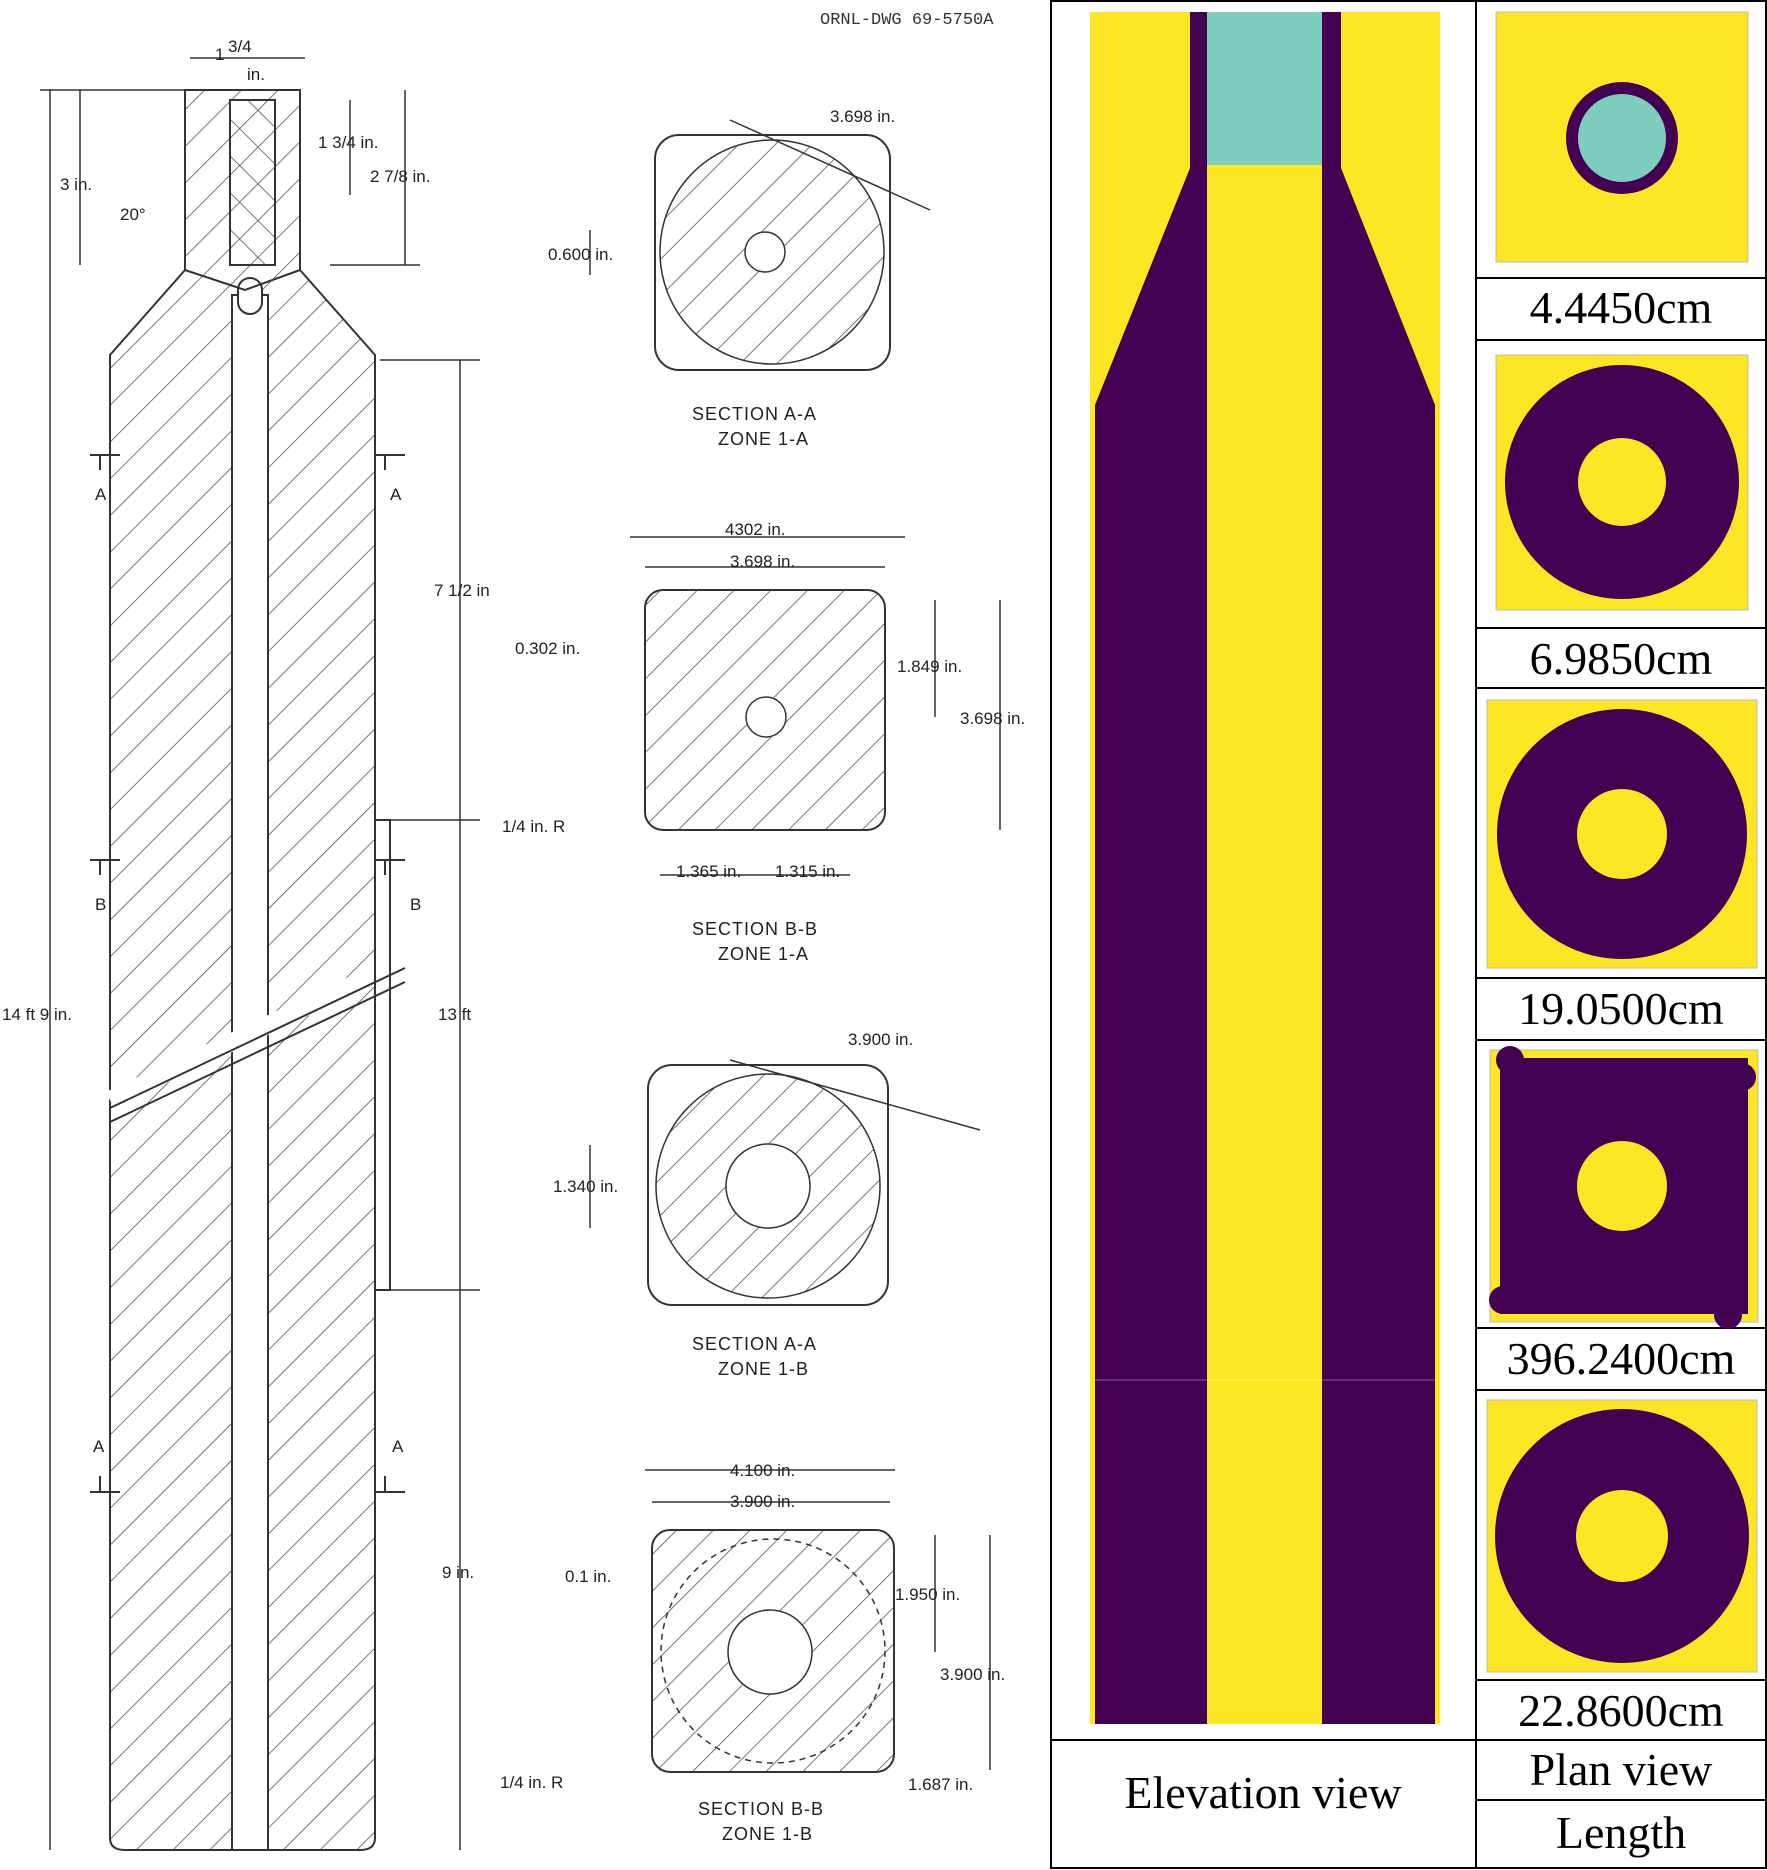  I want to click on section-label: 4302 in., so click(755, 529).